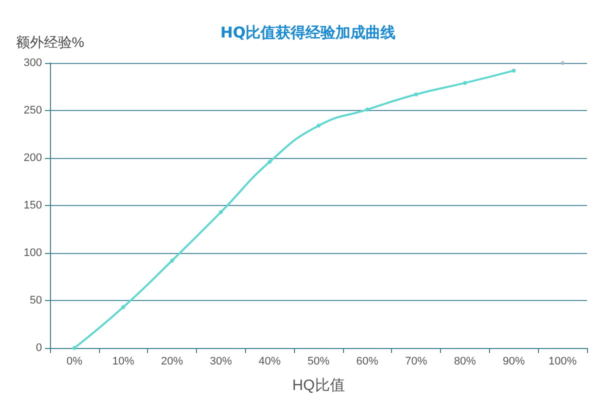  What do you see at coordinates (367, 362) in the screenshot?
I see `x-tick-label: 60%` at bounding box center [367, 362].